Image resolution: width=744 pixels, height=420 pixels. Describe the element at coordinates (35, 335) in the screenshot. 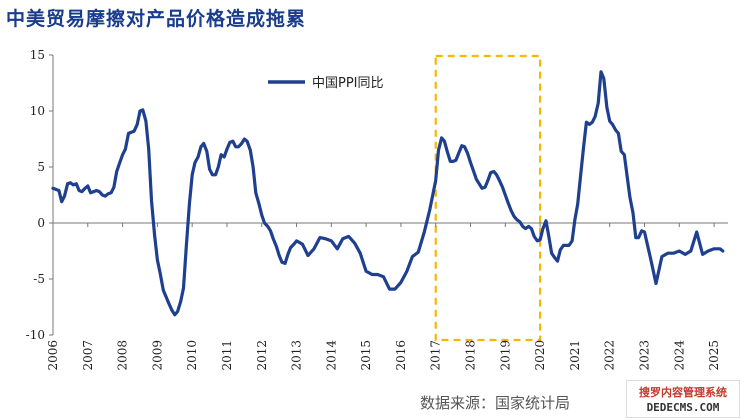

I see `y-tick-label: -10` at that location.